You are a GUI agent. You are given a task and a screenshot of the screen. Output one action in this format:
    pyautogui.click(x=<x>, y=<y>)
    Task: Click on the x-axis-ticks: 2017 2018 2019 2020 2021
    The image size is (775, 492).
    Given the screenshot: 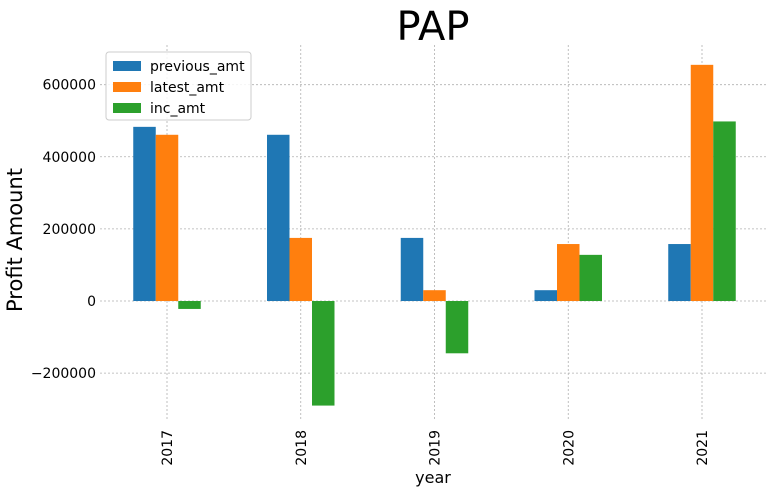 What is the action you would take?
    pyautogui.click(x=435, y=448)
    